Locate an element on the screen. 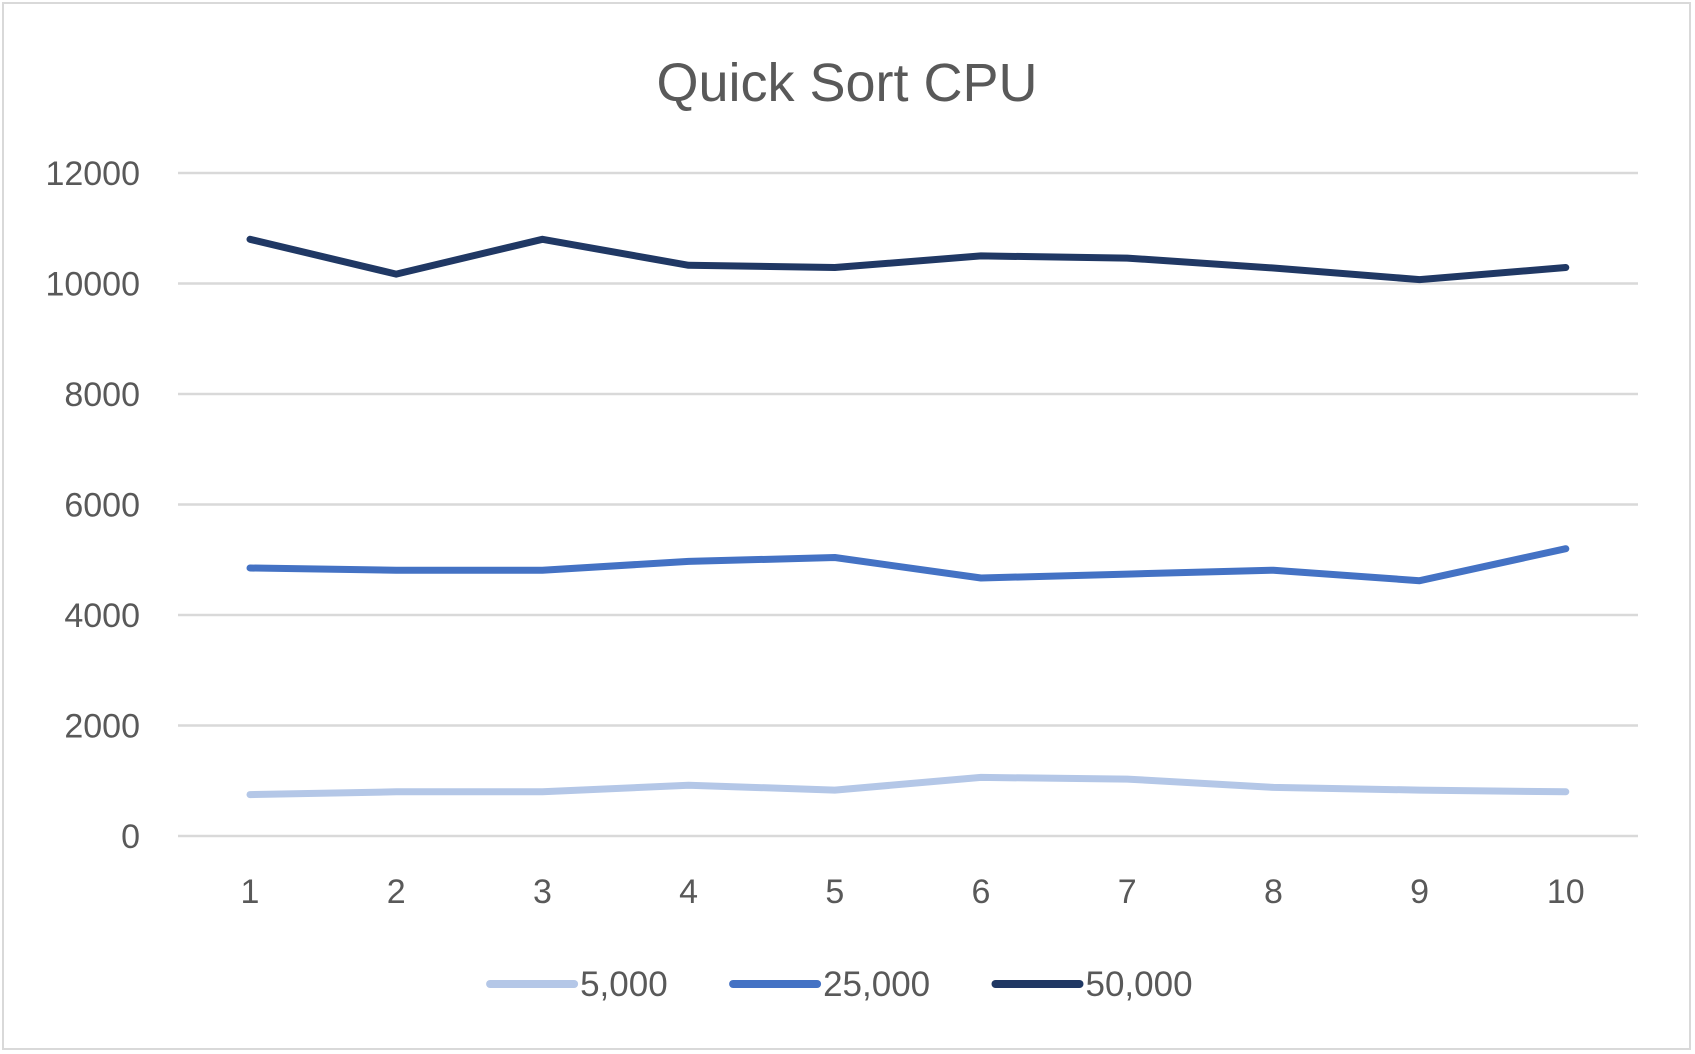 This screenshot has height=1054, width=1695. x-axis-ticks: 1 2 3 4 5 6 7 8 9 10 is located at coordinates (913, 892).